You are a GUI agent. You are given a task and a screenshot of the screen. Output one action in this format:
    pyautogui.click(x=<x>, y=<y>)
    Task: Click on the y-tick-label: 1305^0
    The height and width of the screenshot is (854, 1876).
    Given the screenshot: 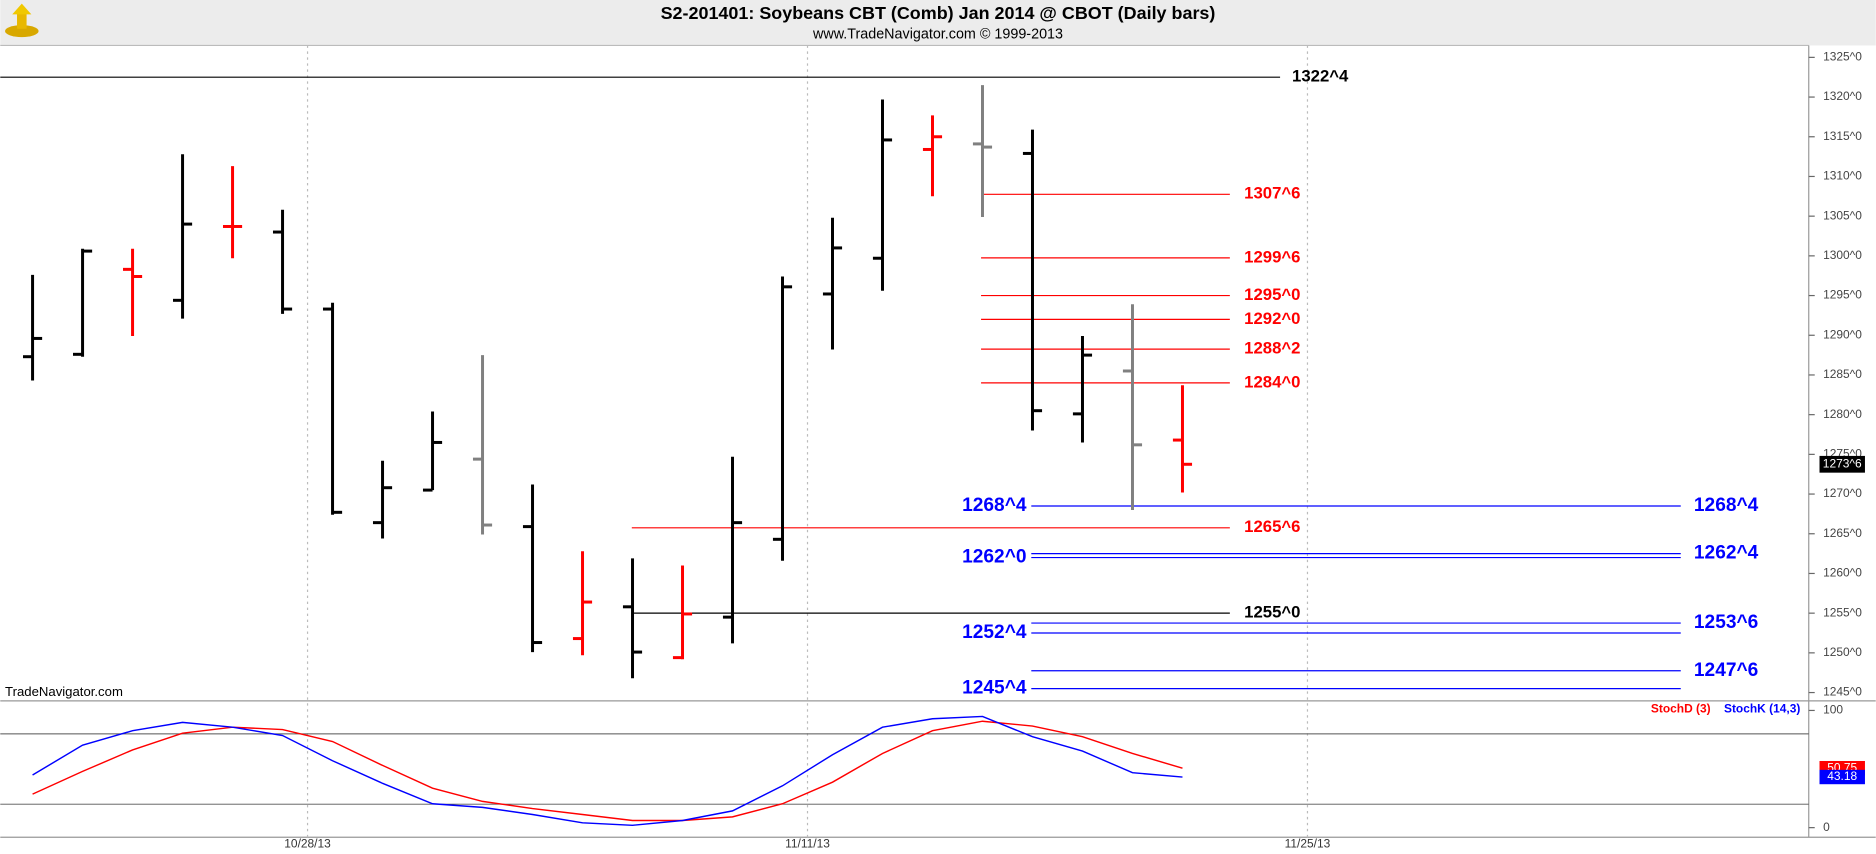 What is the action you would take?
    pyautogui.click(x=1842, y=215)
    